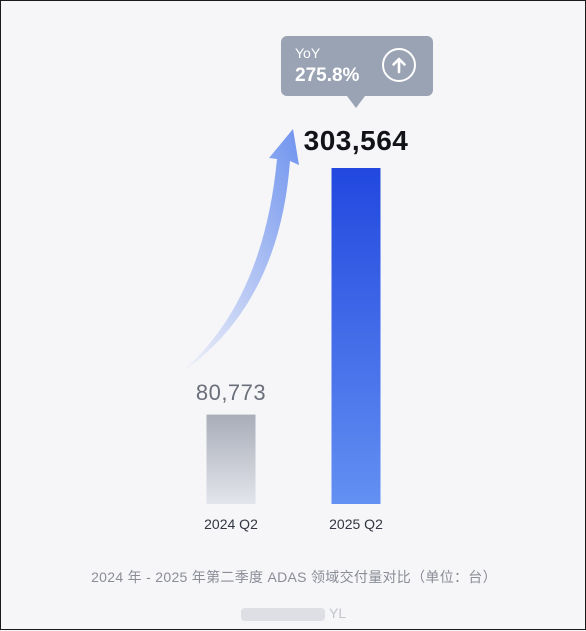 Image resolution: width=586 pixels, height=631 pixels. I want to click on watermark-blurred-text, so click(283, 614).